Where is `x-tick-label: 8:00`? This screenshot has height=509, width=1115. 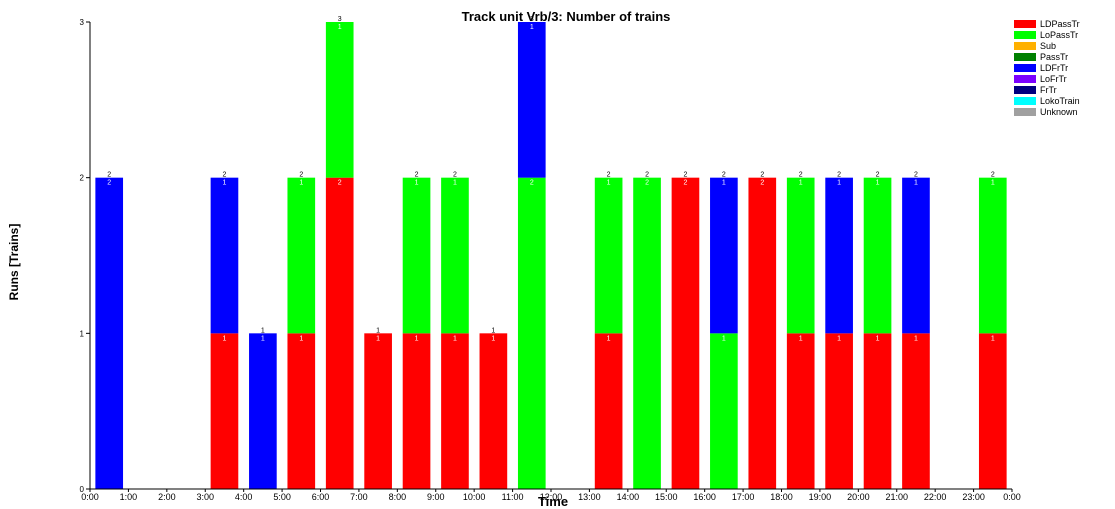
x-tick-label: 8:00 is located at coordinates (398, 497).